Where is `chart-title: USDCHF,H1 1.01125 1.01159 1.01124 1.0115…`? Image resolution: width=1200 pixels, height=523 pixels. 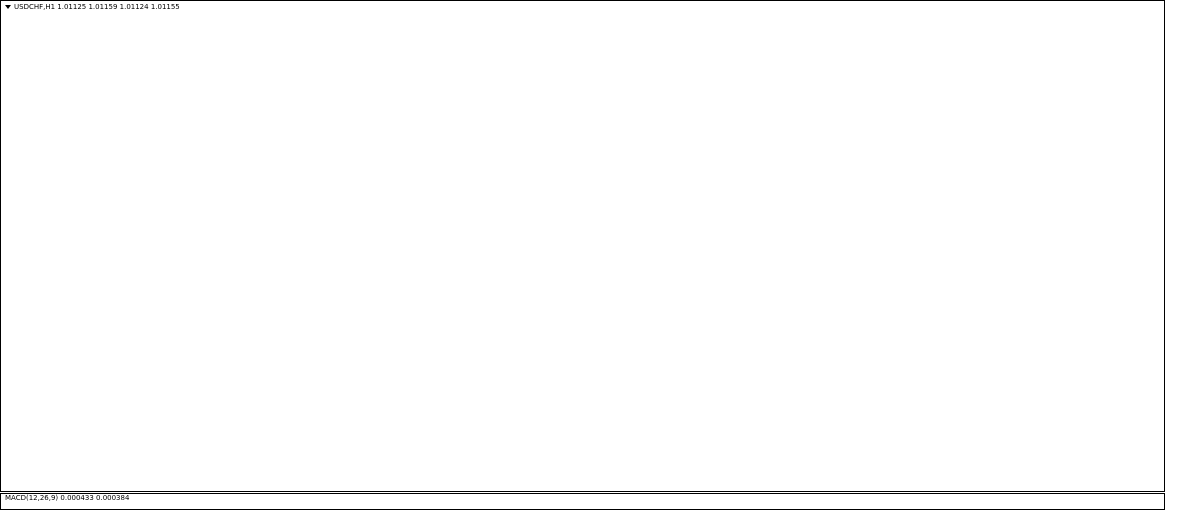
chart-title: USDCHF,H1 1.01125 1.01159 1.01124 1.0115… is located at coordinates (97, 7).